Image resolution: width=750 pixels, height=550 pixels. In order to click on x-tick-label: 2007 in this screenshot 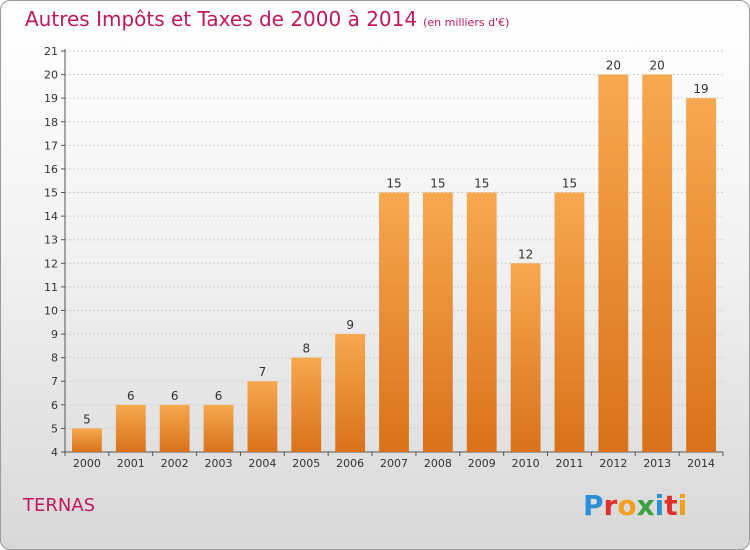, I will do `click(394, 463)`.